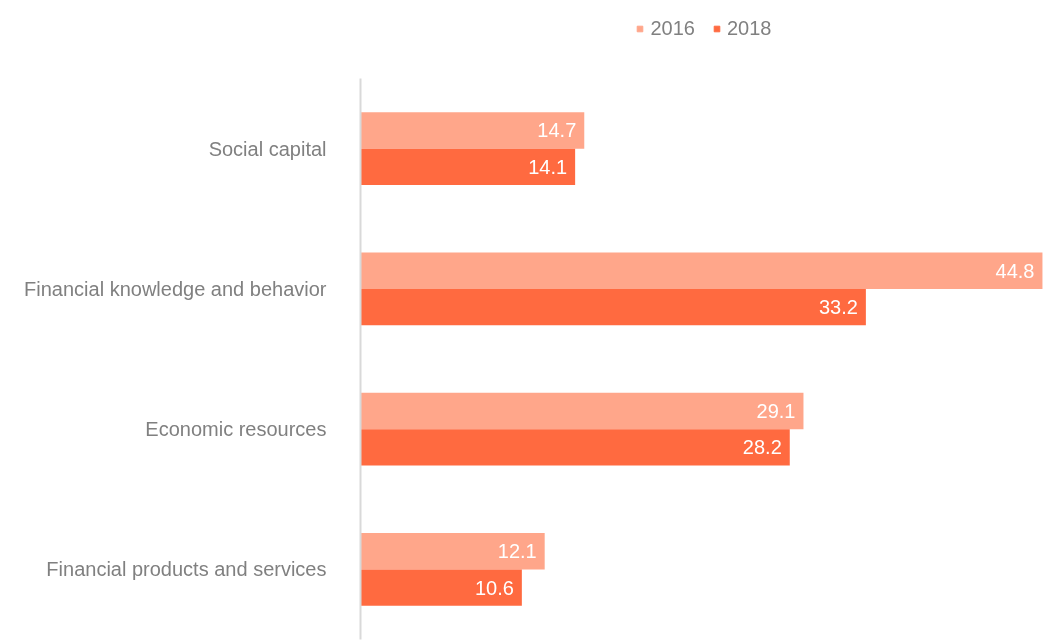 Image resolution: width=1046 pixels, height=641 pixels. What do you see at coordinates (762, 447) in the screenshot?
I see `data-label: 28.2` at bounding box center [762, 447].